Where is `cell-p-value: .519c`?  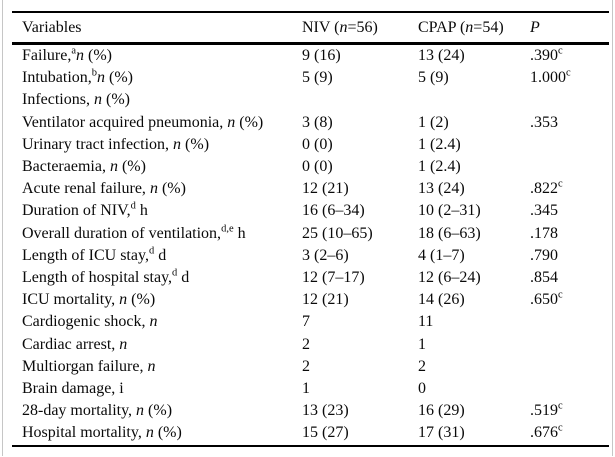
cell-p-value: .519c is located at coordinates (569, 411).